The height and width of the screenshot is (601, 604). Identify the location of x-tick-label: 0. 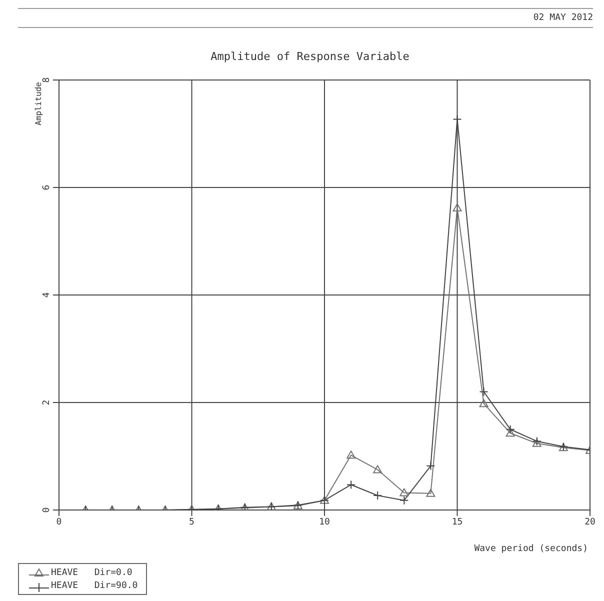
(59, 522).